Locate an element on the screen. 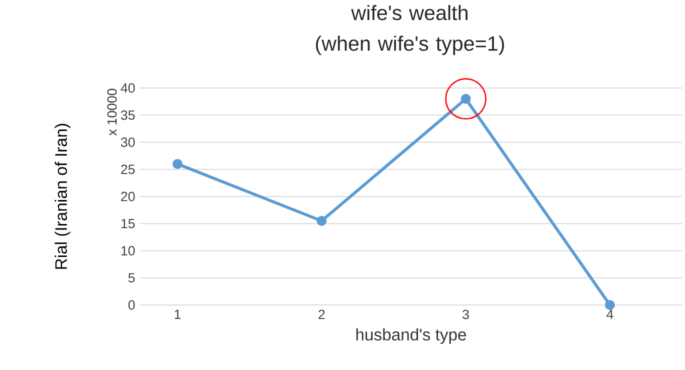  x-tick-label: 1 is located at coordinates (177, 314).